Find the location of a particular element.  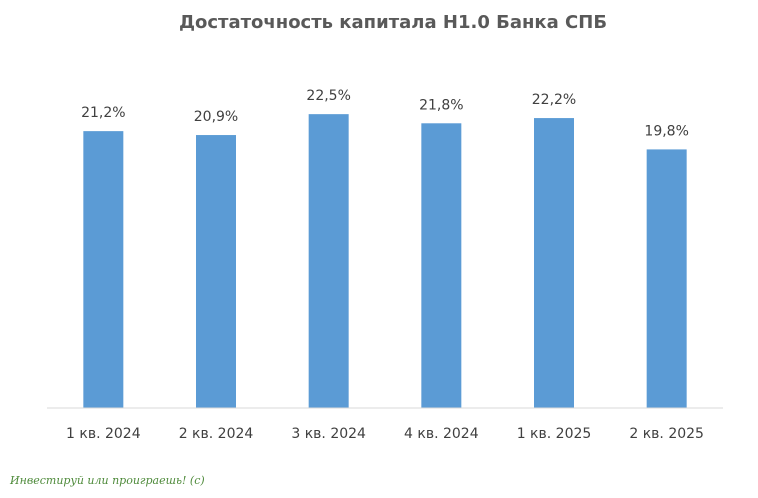

data-label-6: 19,8% is located at coordinates (666, 131).